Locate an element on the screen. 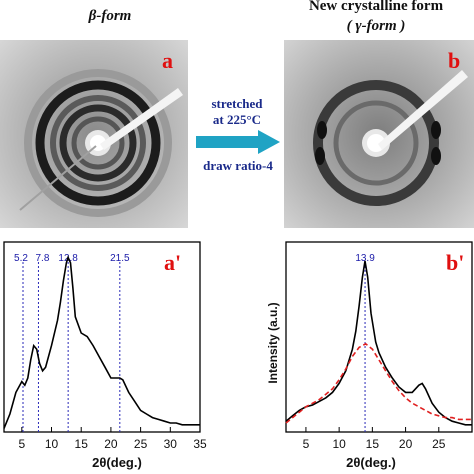  series-line-black is located at coordinates (378, 343).